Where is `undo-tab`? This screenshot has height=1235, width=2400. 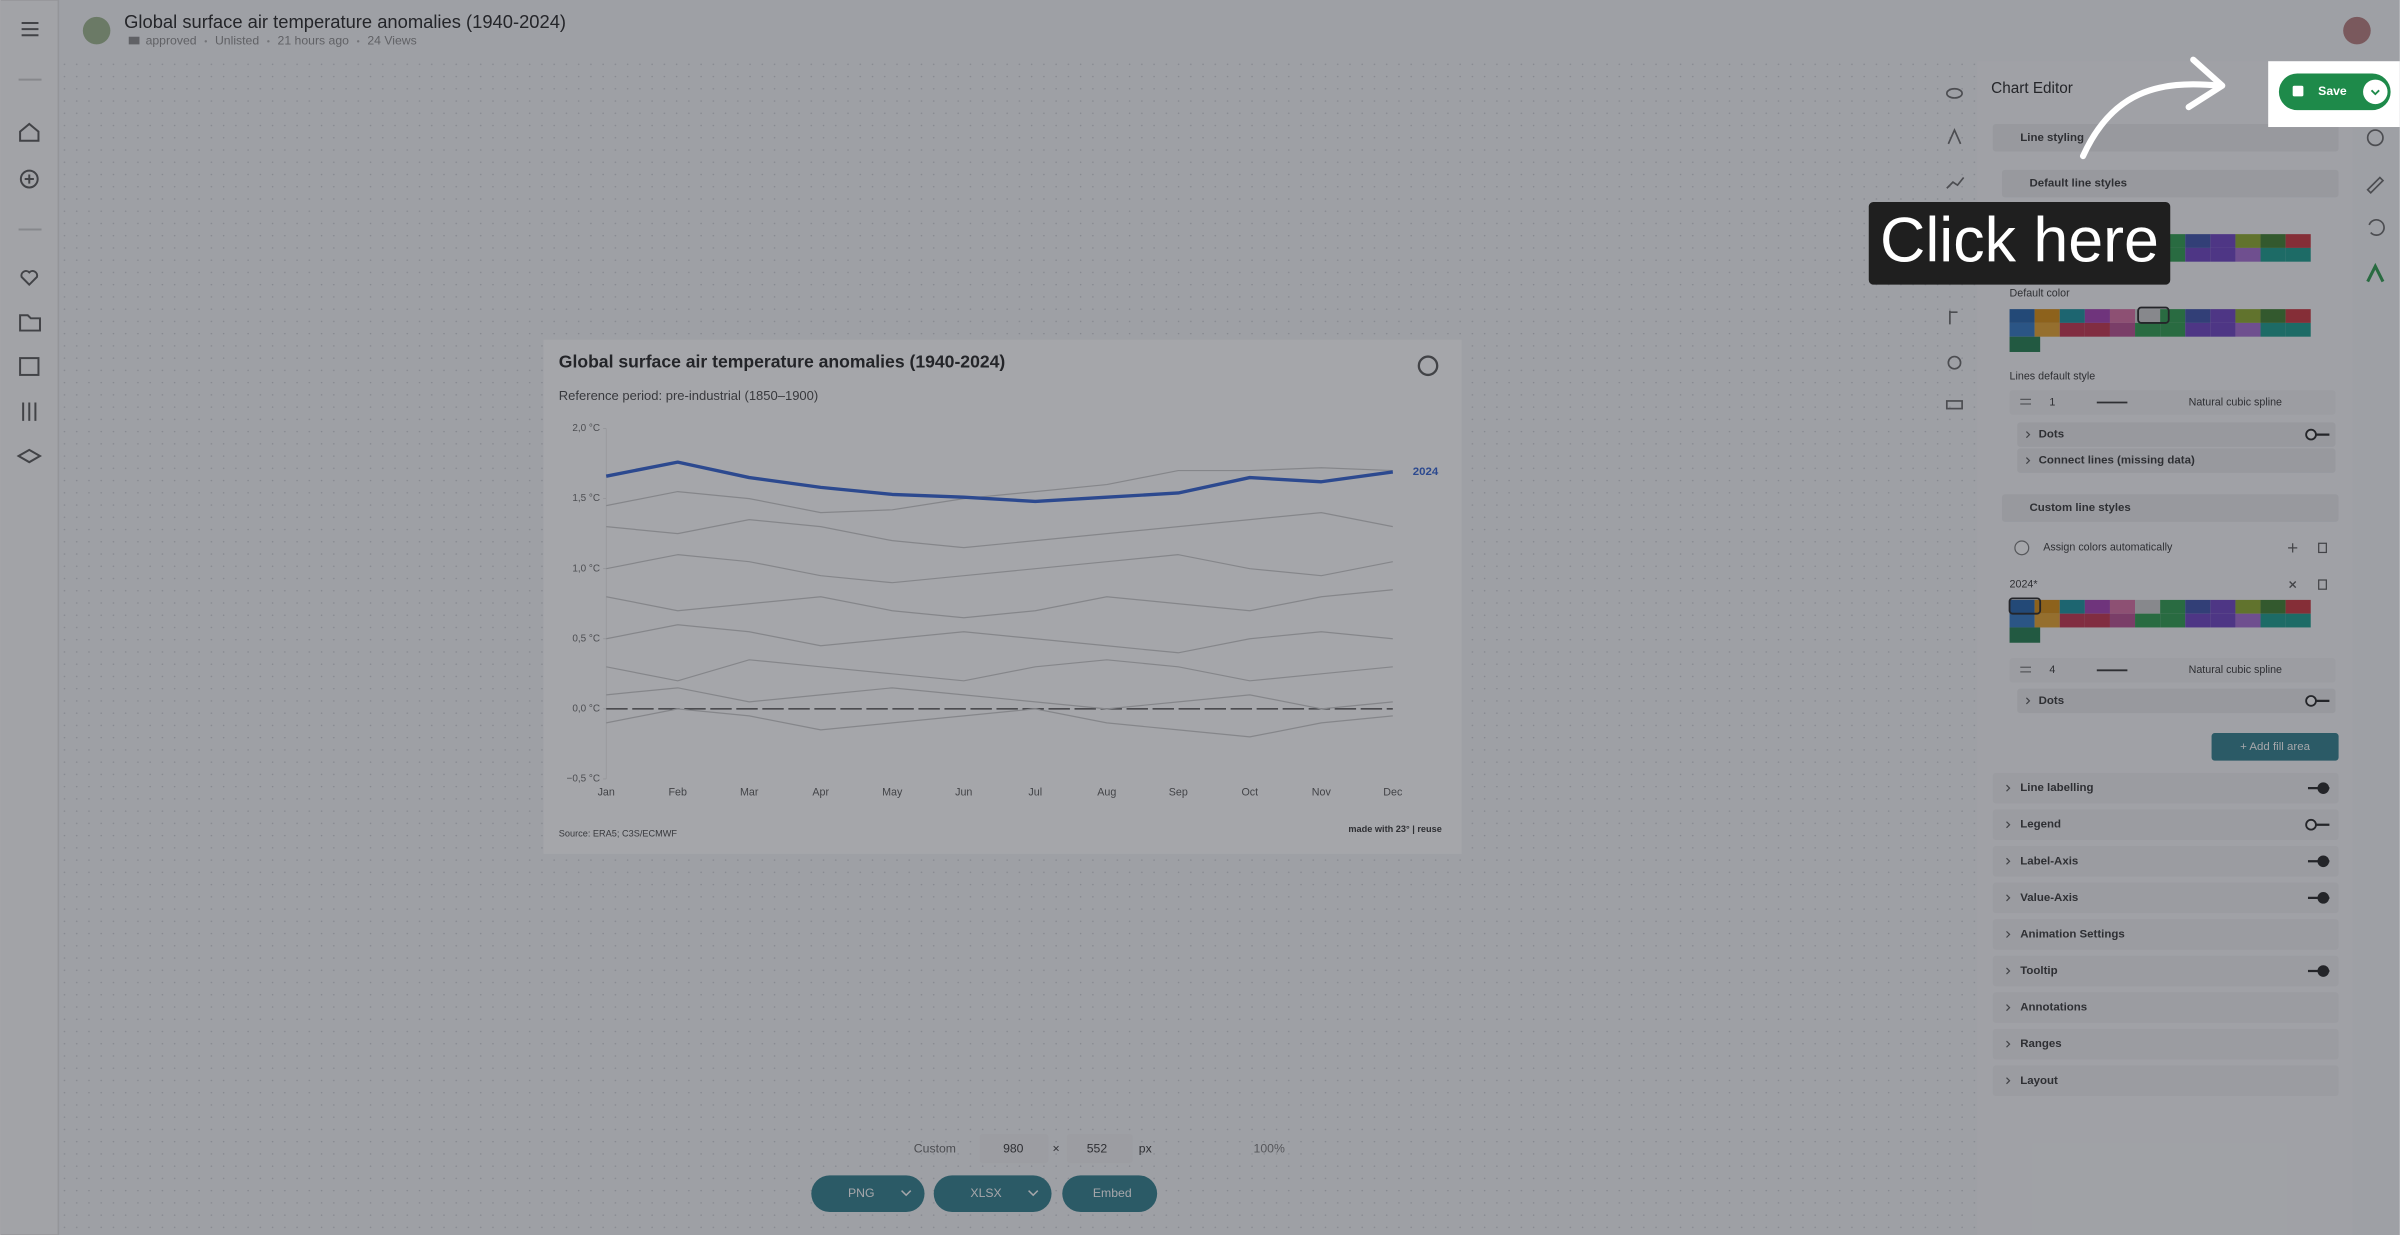 undo-tab is located at coordinates (2376, 227).